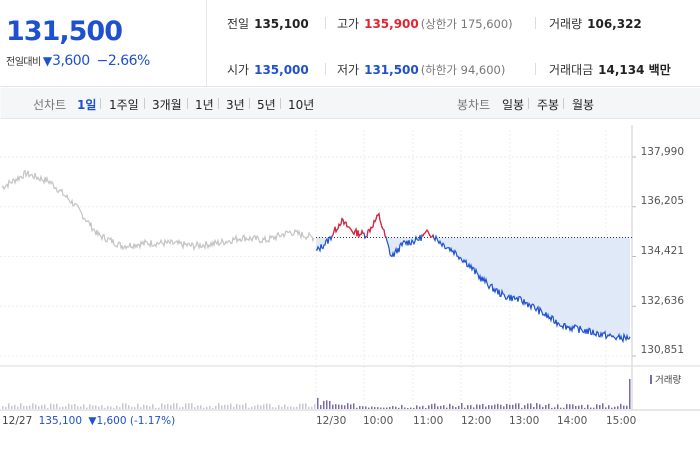 This screenshot has height=450, width=700. Describe the element at coordinates (88, 421) in the screenshot. I see `prev-day-info: 12/27 135,100 ▼1,600 (-1.17%)` at that location.